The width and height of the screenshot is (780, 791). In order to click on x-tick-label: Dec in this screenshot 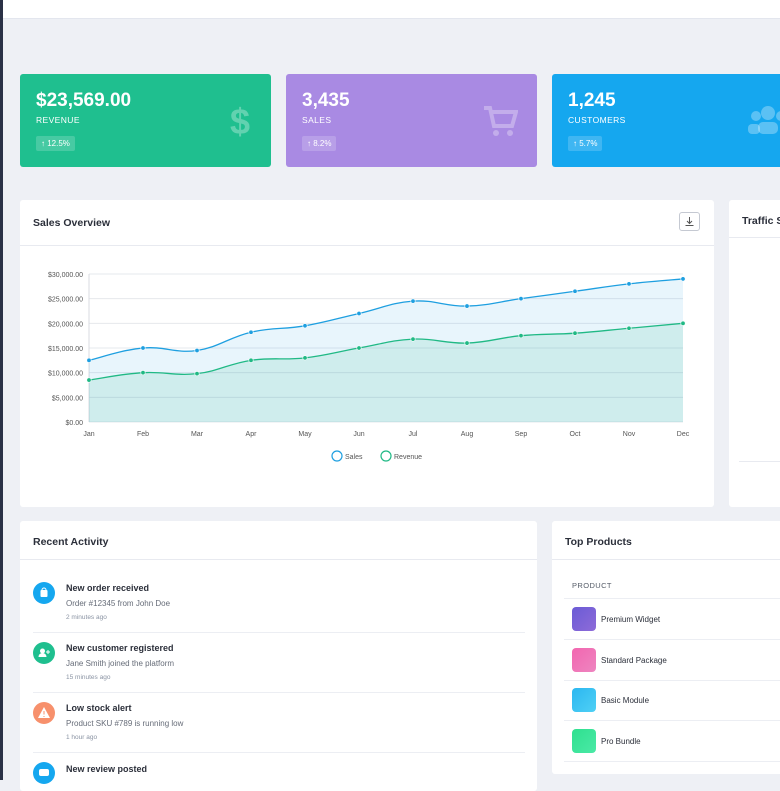, I will do `click(683, 434)`.